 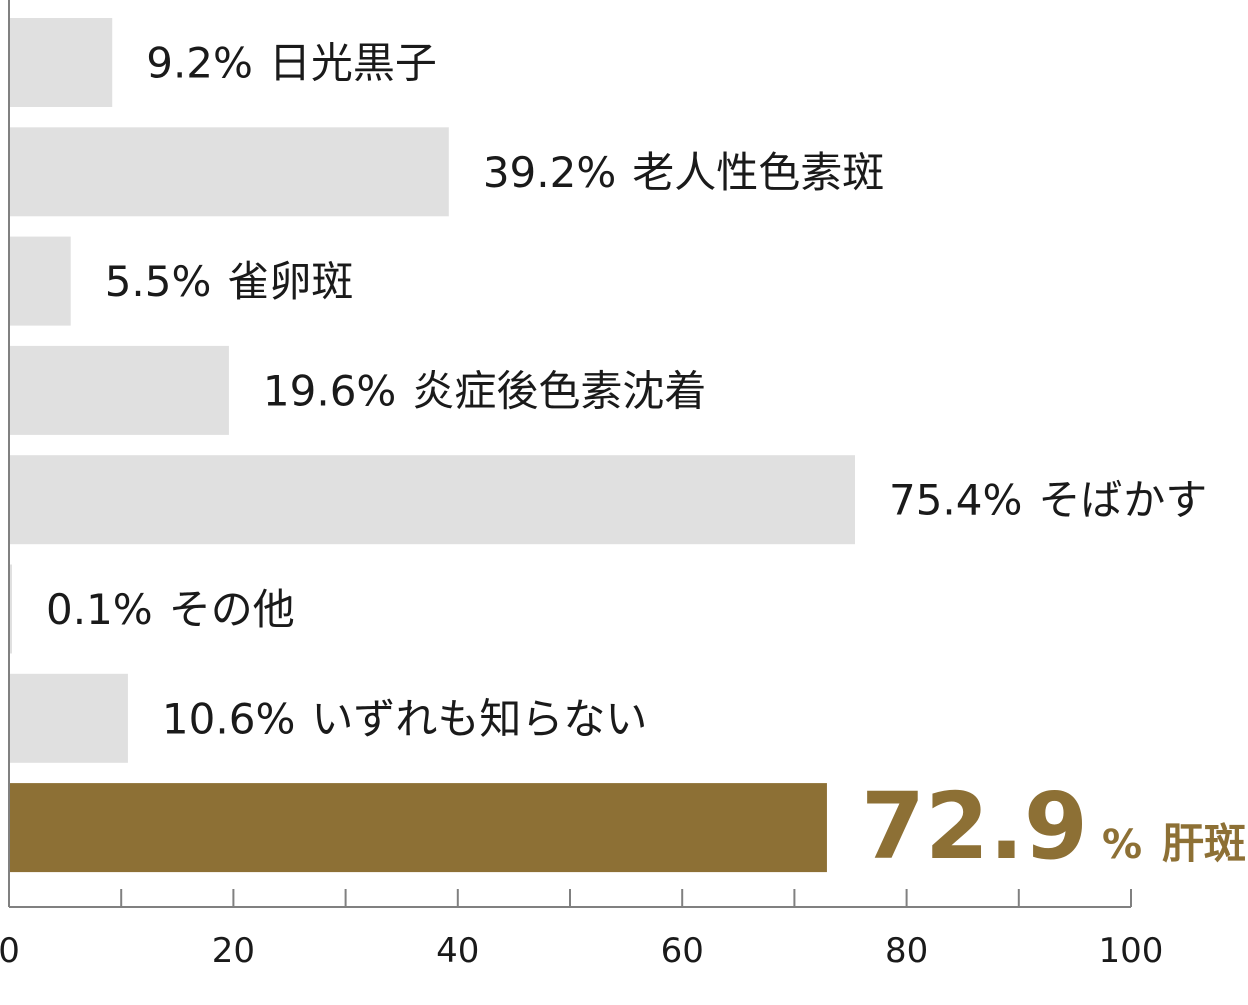 What do you see at coordinates (1204, 843) in the screenshot?
I see `highlight-category: 肝斑` at bounding box center [1204, 843].